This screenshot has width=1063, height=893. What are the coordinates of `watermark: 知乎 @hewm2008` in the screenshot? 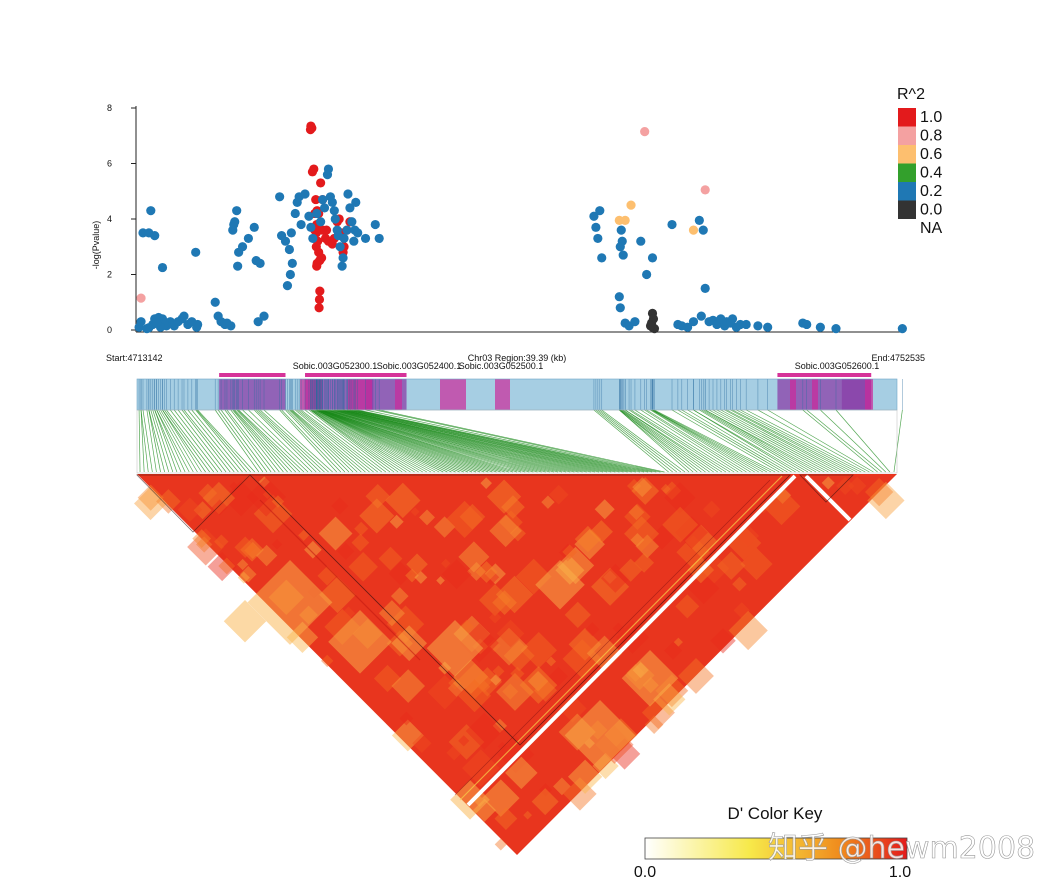 It's located at (901, 848).